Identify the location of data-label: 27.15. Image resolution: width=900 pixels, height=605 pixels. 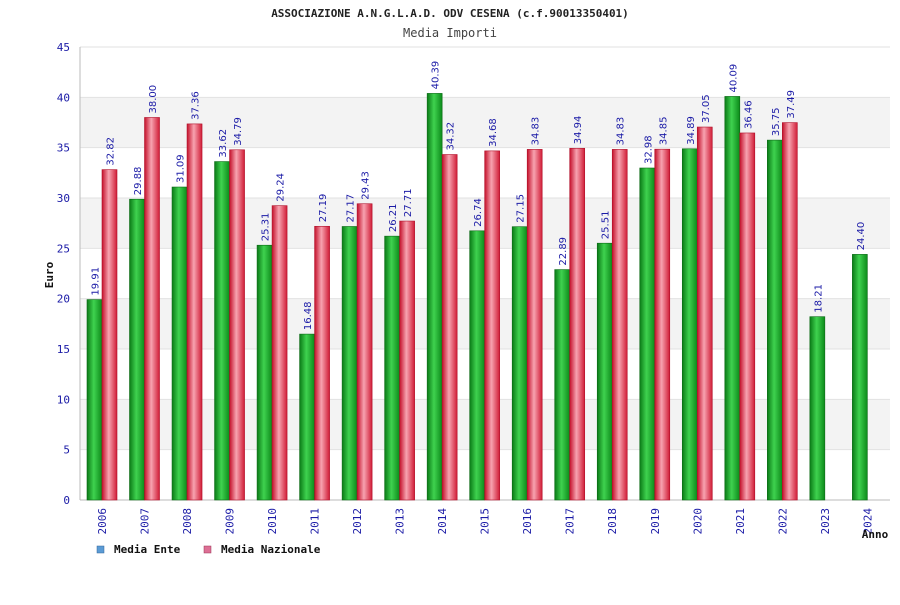
(521, 208).